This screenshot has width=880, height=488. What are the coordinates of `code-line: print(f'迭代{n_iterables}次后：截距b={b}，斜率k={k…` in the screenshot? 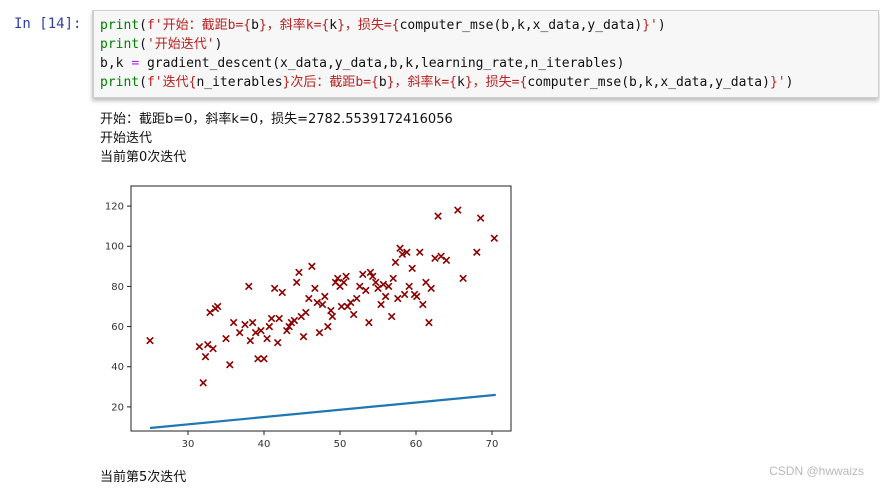 It's located at (446, 82).